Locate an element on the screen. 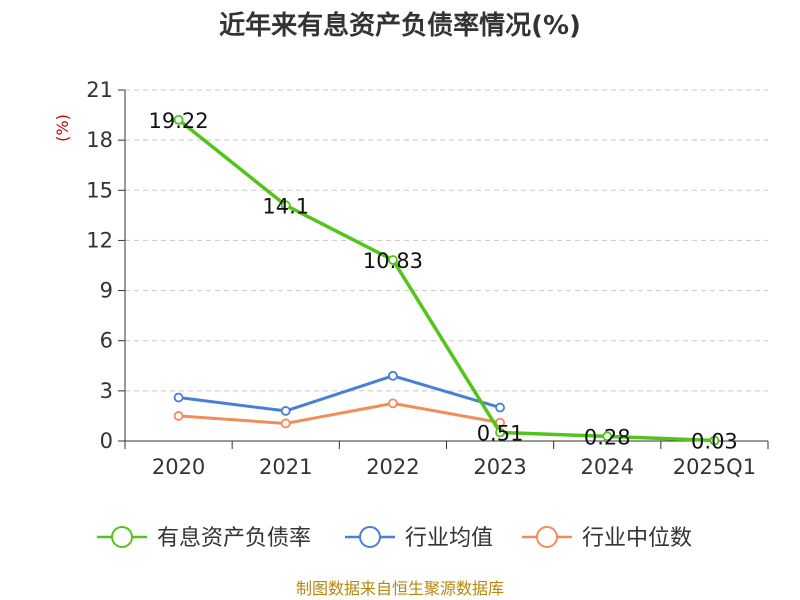 This screenshot has width=800, height=600. legend-label: 有息资产负债率 is located at coordinates (234, 538).